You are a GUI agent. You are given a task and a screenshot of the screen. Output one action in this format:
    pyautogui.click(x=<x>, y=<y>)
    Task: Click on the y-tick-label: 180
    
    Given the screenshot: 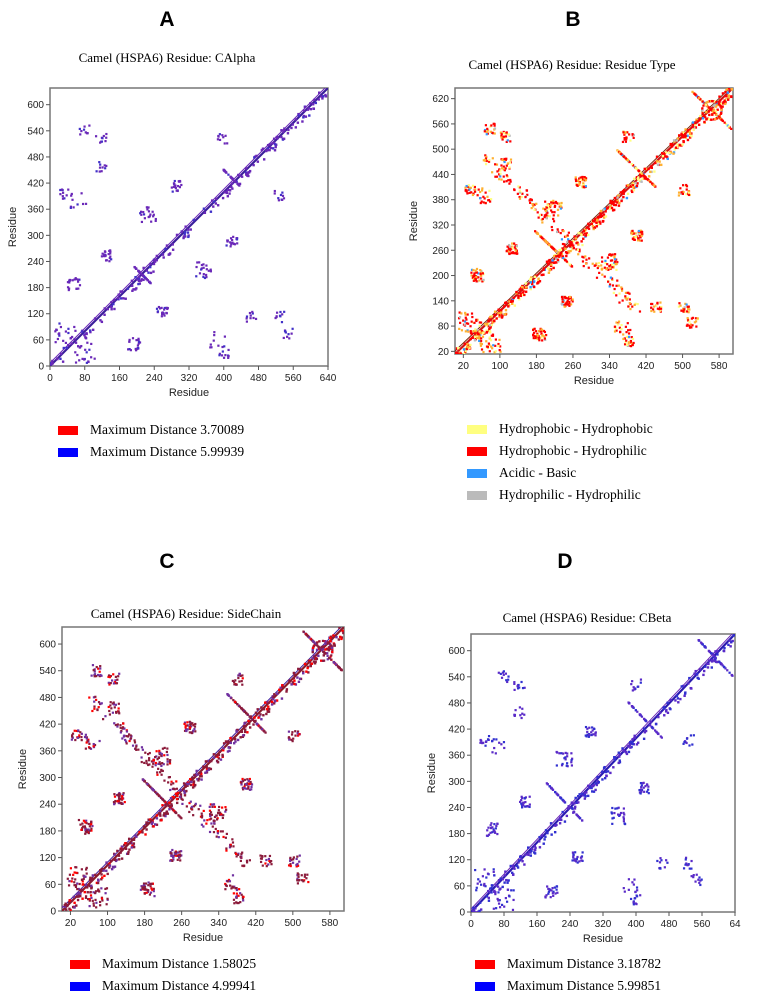 What is the action you would take?
    pyautogui.click(x=47, y=831)
    